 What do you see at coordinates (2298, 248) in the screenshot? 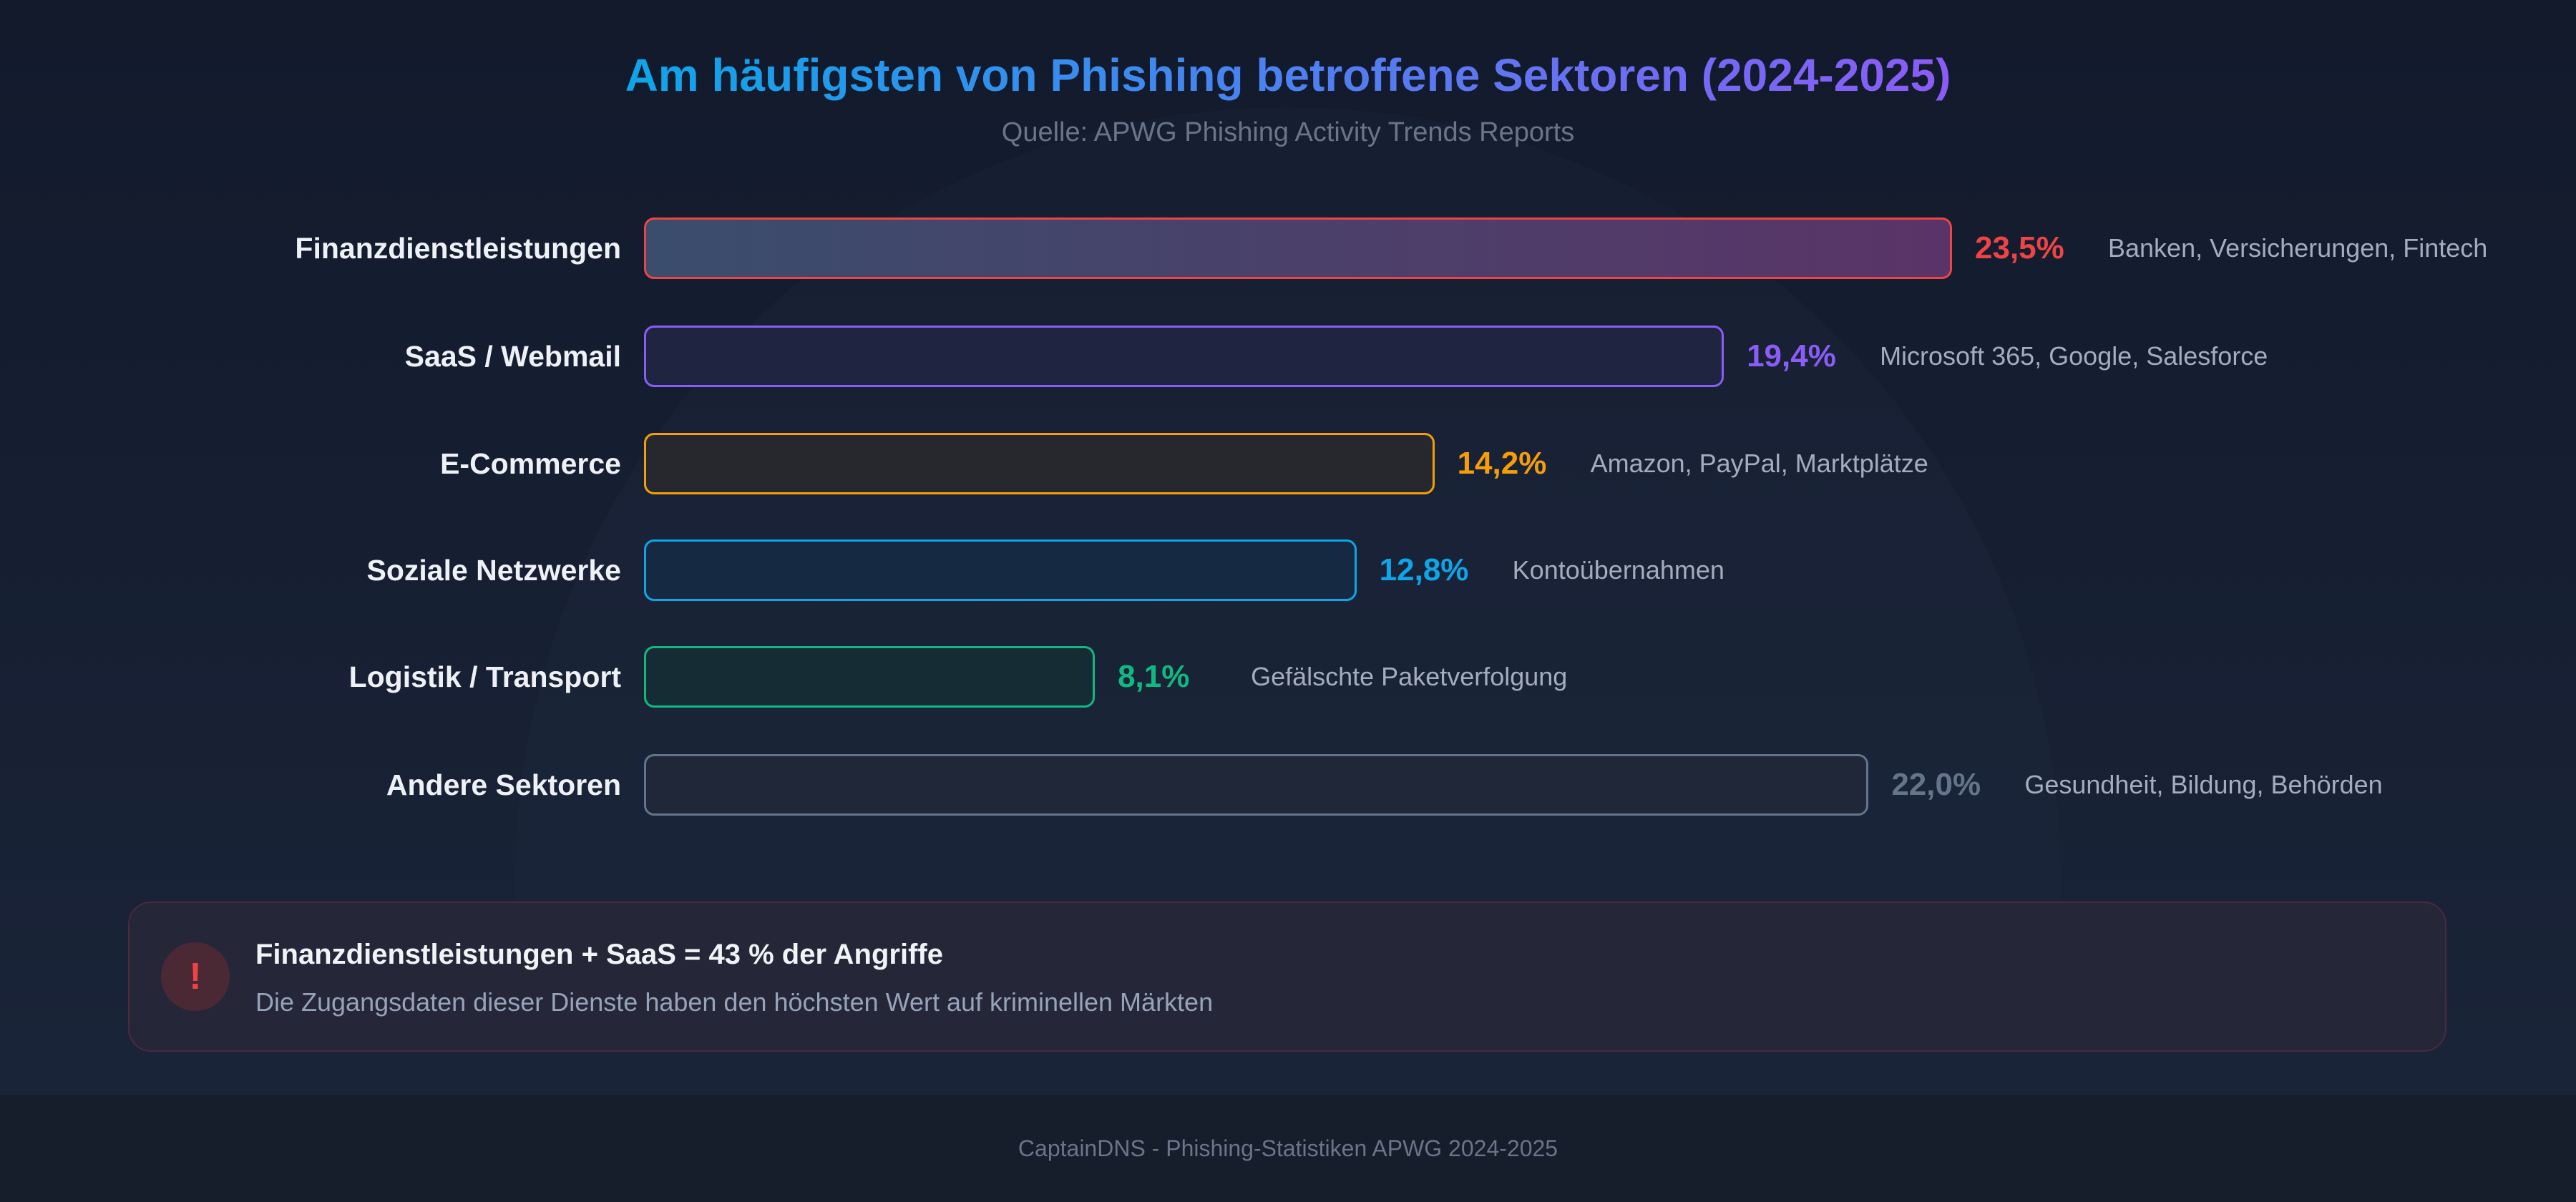
I see `description-label: Banken, Versicherungen, Fintech` at bounding box center [2298, 248].